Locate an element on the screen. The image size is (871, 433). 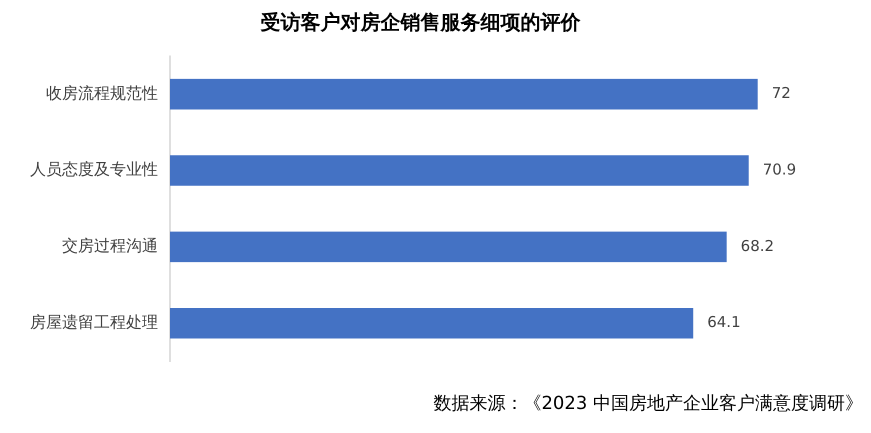
data-label: 70.9 is located at coordinates (779, 169).